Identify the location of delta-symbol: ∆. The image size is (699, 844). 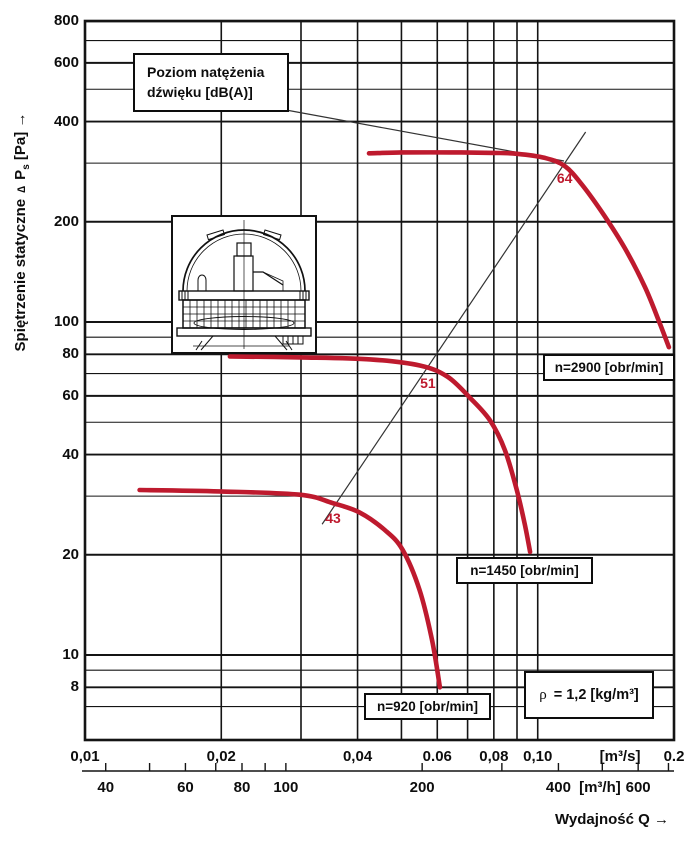
(22, 189).